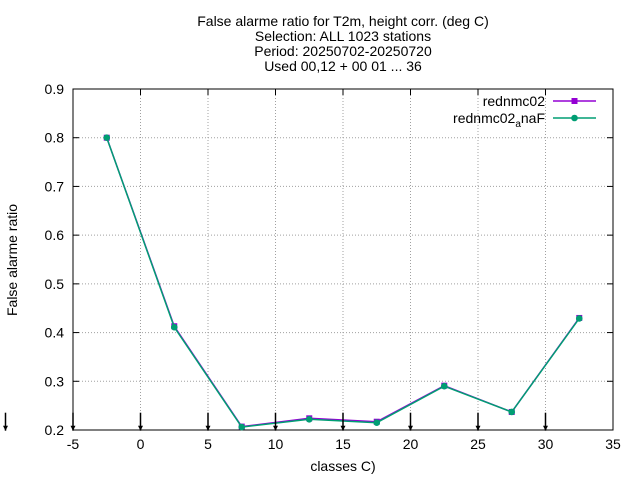 This screenshot has width=640, height=480. I want to click on y-axis-label: False alarme ratio, so click(12, 260).